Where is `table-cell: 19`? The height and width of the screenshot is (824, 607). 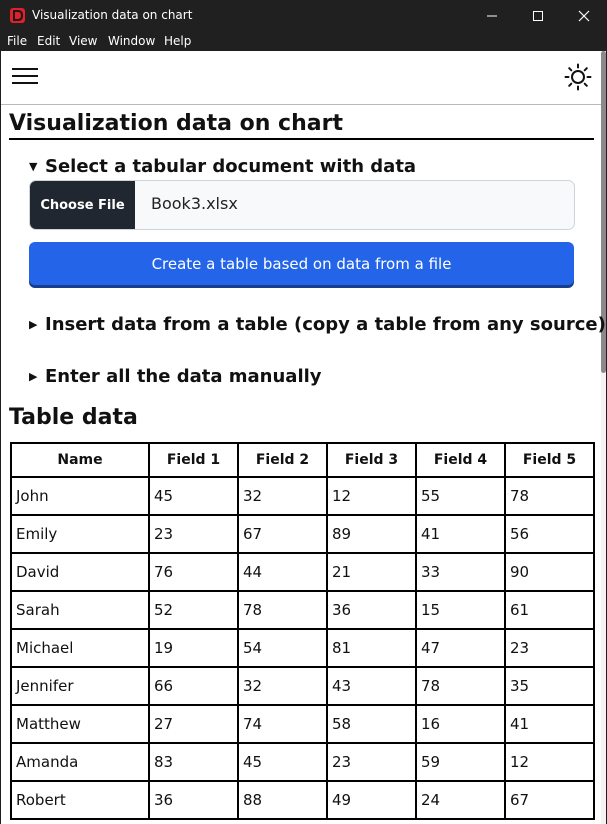 table-cell: 19 is located at coordinates (193, 648).